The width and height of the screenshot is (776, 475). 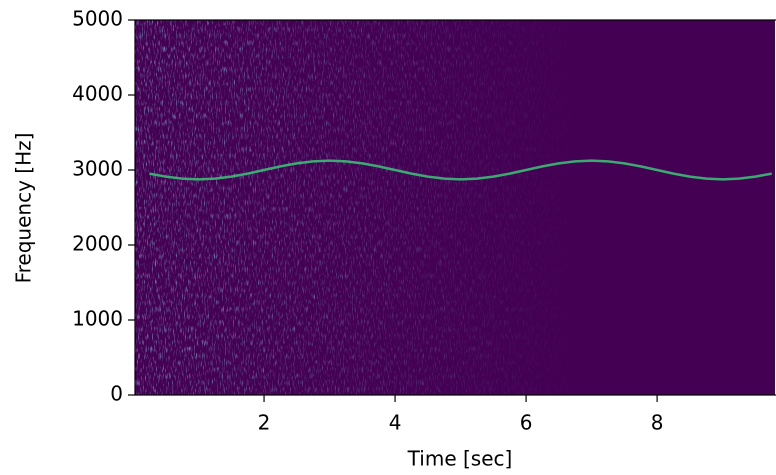 I want to click on y-axis-label: Frequency [Hz], so click(x=24, y=208).